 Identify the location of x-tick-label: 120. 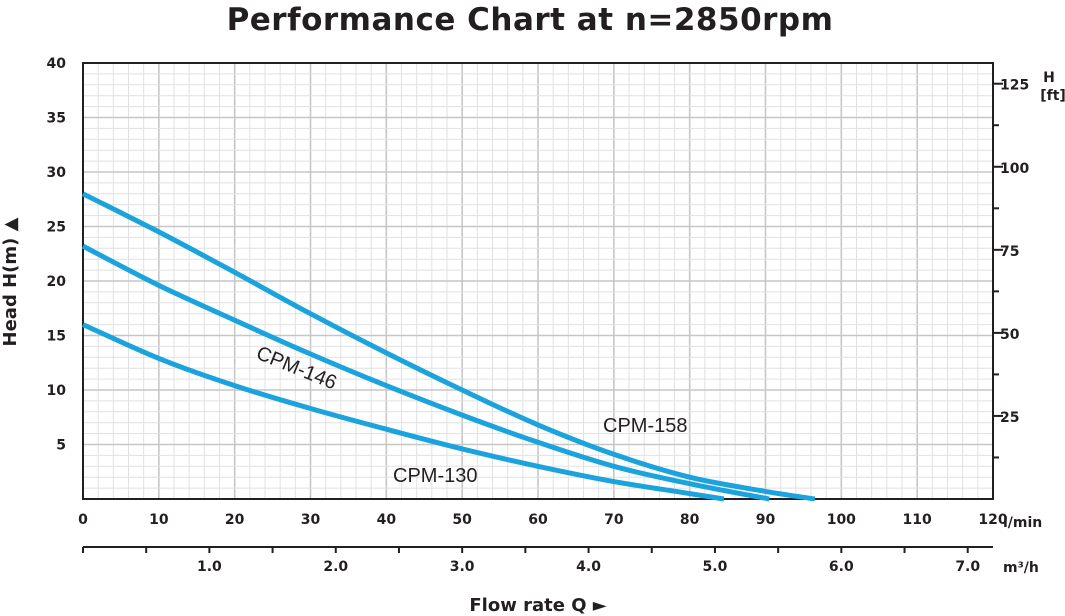
(992, 520).